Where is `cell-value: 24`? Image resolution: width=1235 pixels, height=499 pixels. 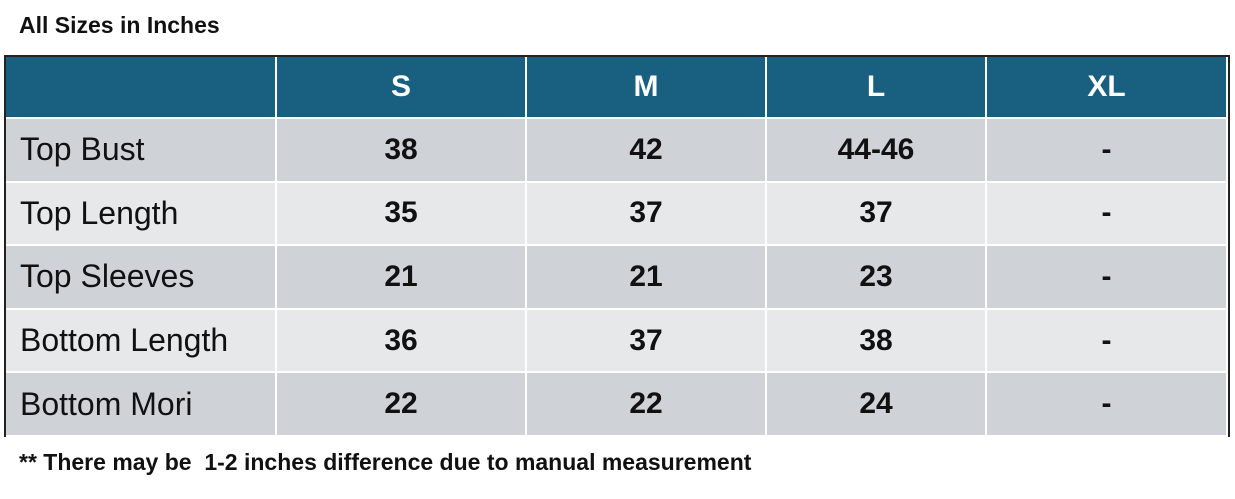
cell-value: 24 is located at coordinates (877, 405).